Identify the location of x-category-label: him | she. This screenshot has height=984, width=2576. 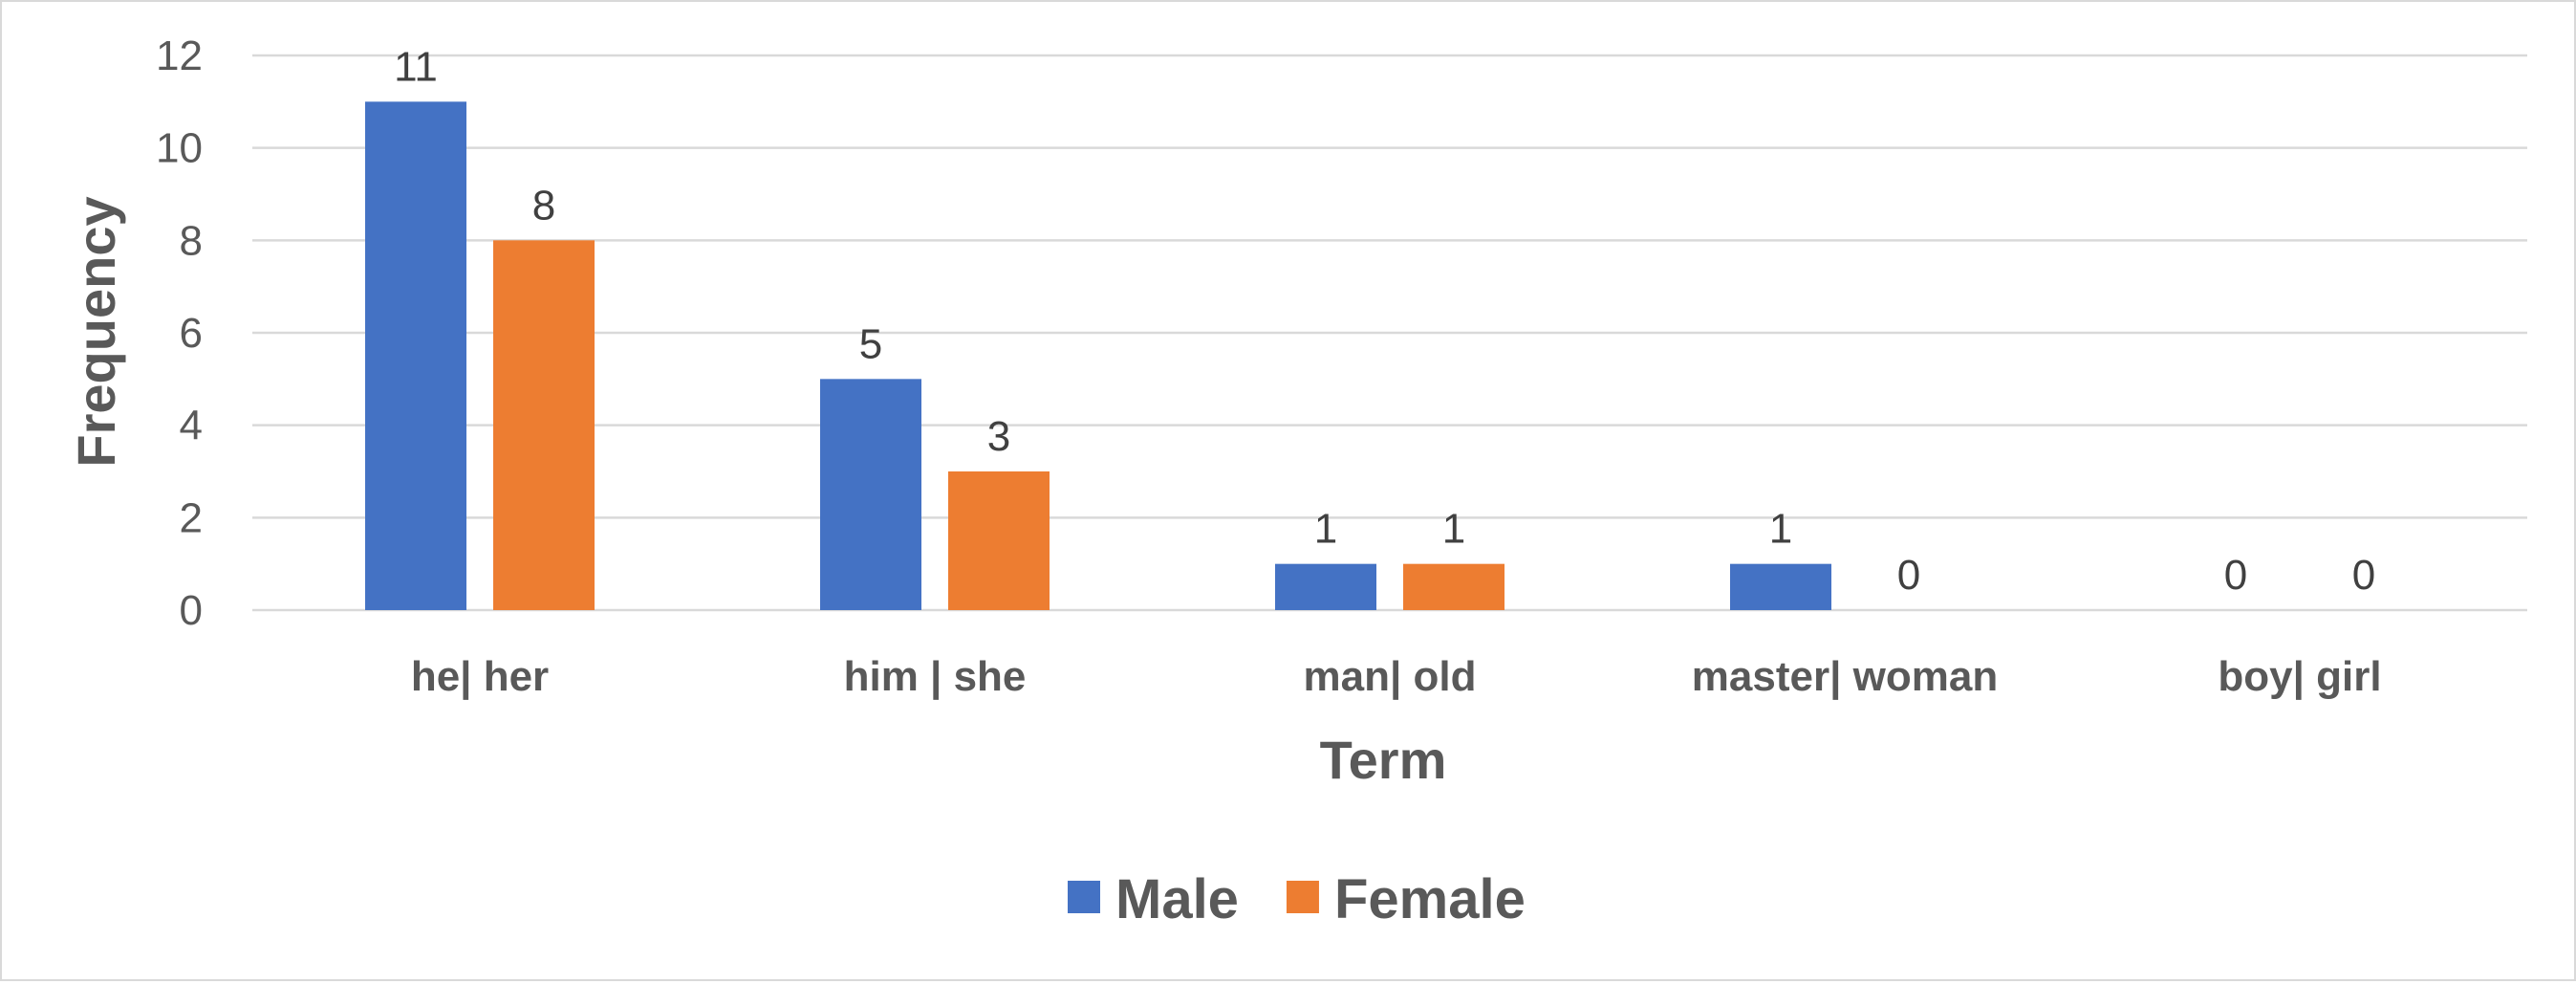
(936, 677).